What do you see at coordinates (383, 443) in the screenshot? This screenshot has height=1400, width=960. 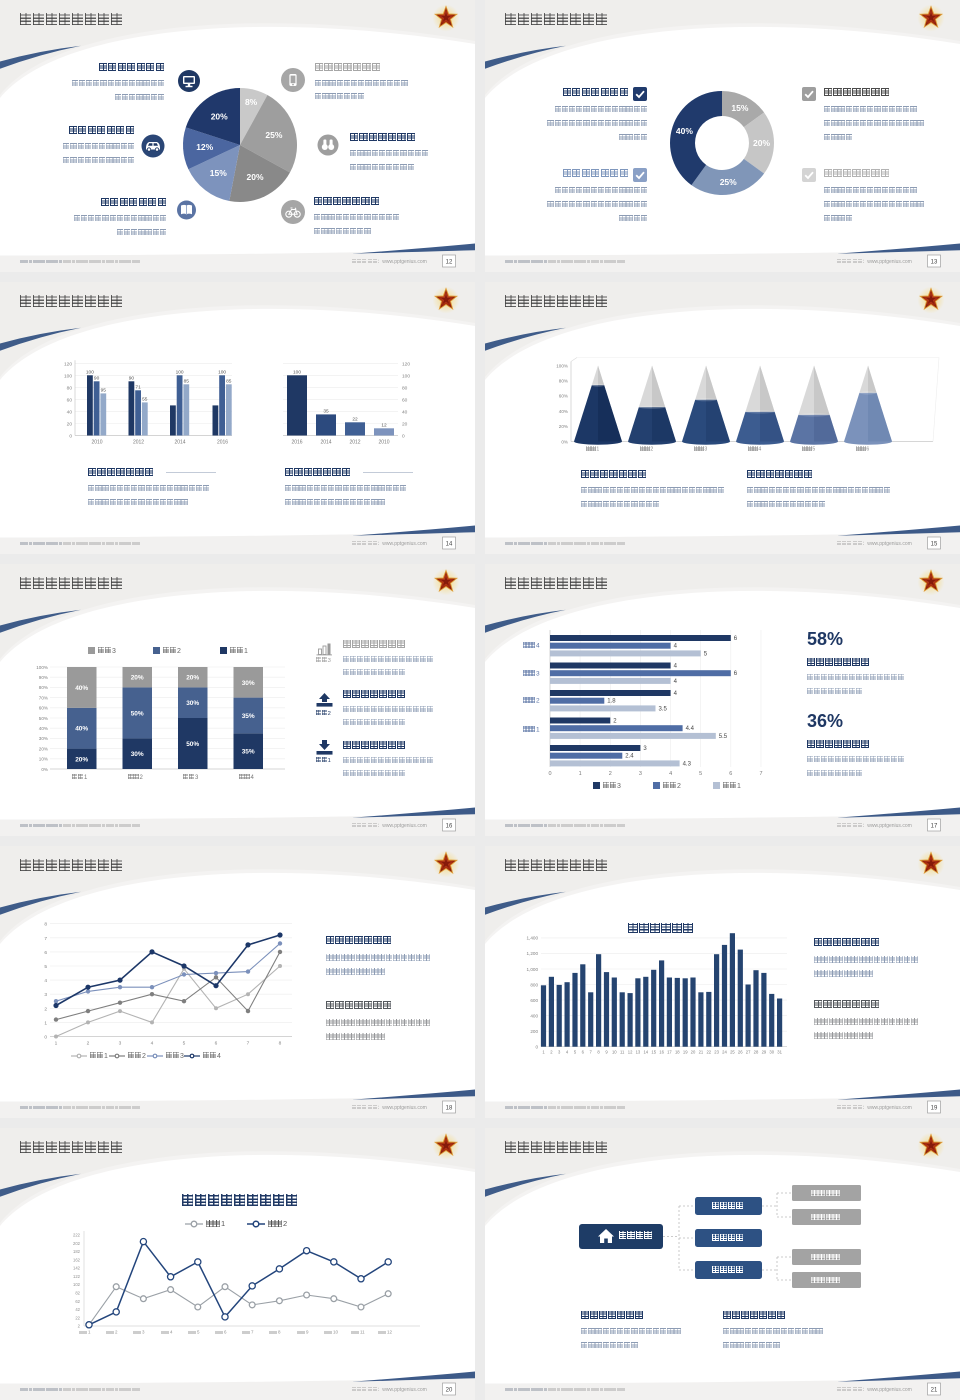 I see `svg-text: 2010` at bounding box center [383, 443].